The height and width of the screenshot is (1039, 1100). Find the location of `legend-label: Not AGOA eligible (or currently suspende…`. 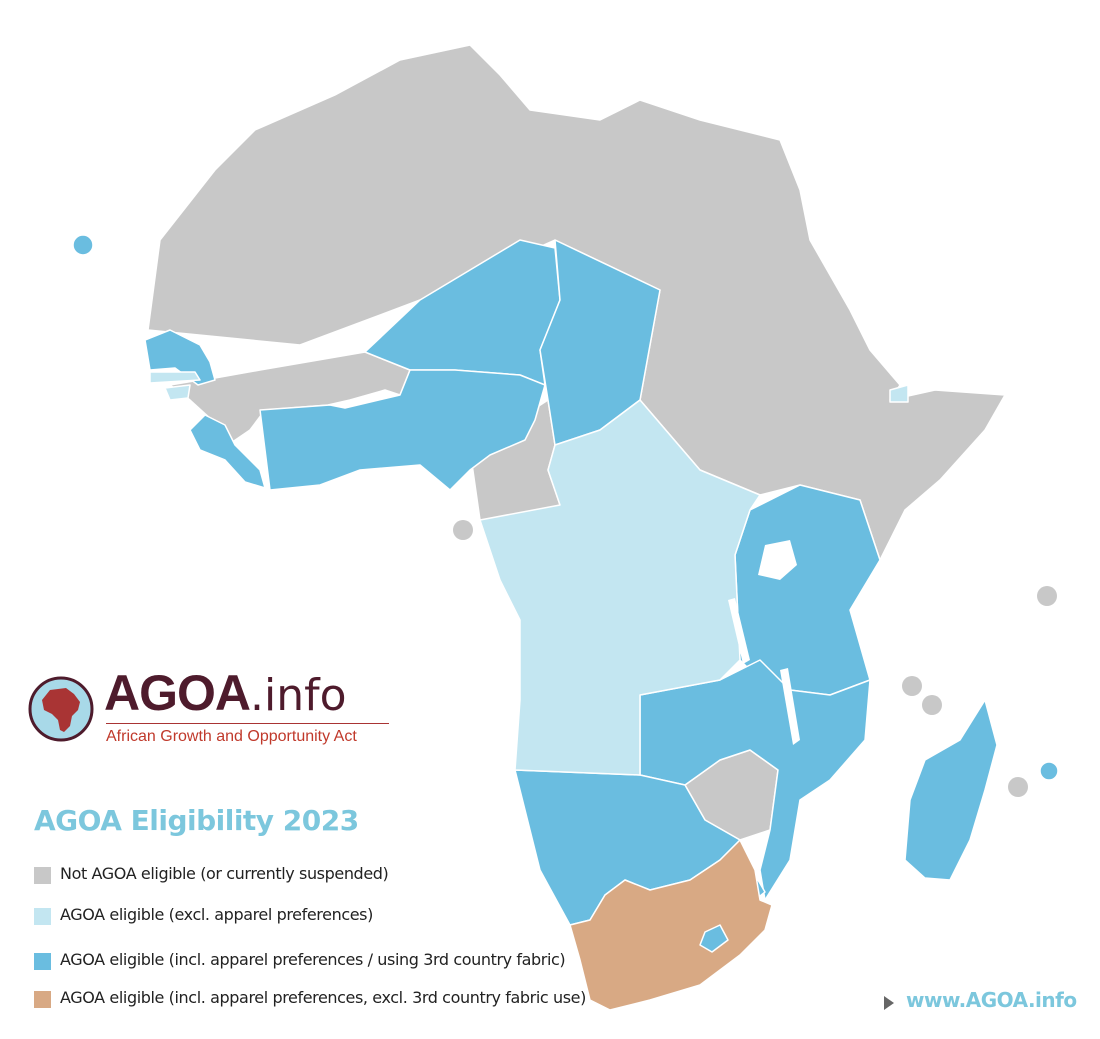

legend-label: Not AGOA eligible (or currently suspende… is located at coordinates (224, 873).